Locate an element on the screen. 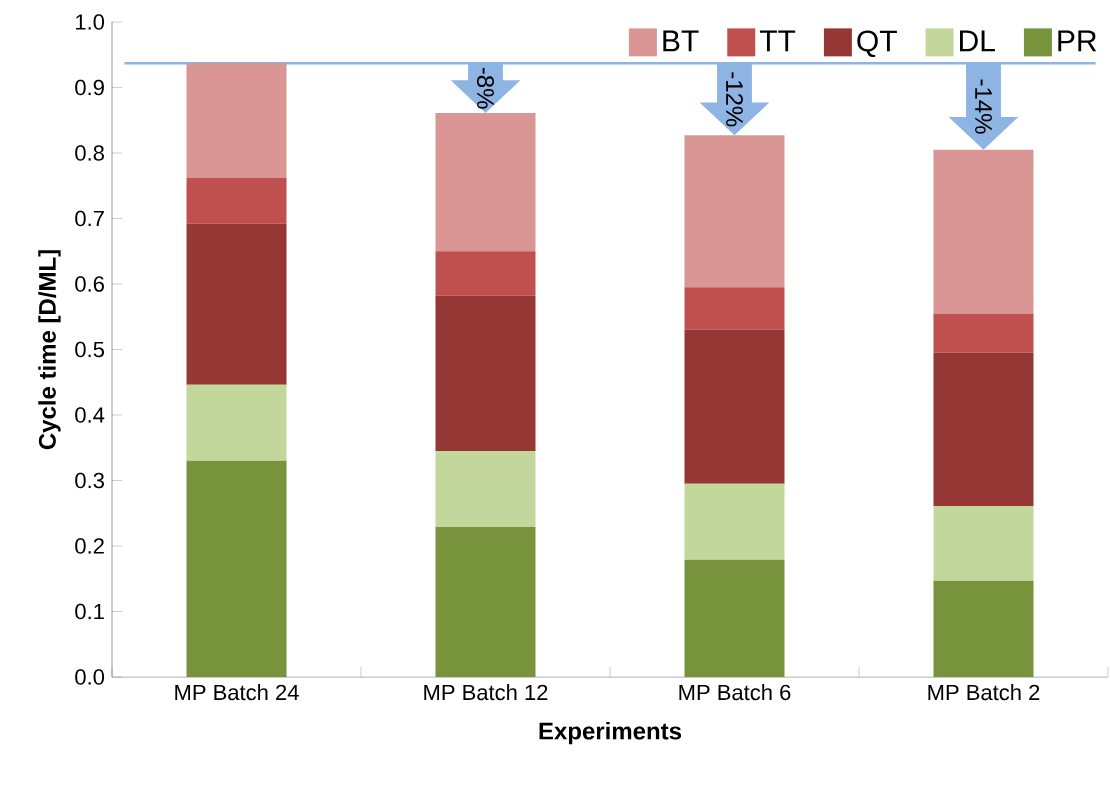  legend-label: PR is located at coordinates (1077, 41).